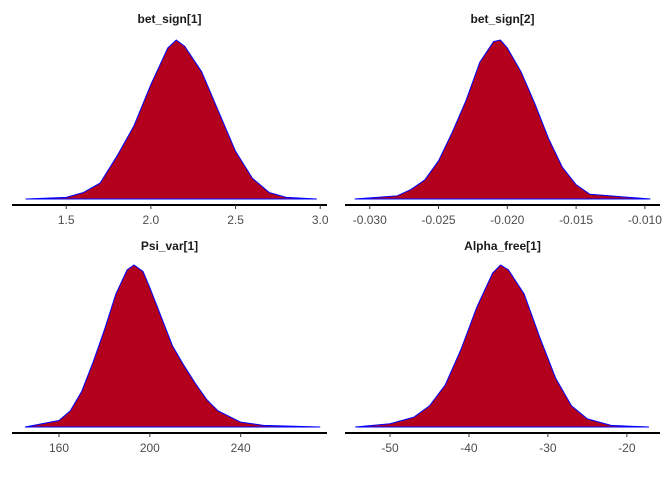 Image resolution: width=672 pixels, height=480 pixels. What do you see at coordinates (320, 220) in the screenshot?
I see `x-tick-label: 3.0` at bounding box center [320, 220].